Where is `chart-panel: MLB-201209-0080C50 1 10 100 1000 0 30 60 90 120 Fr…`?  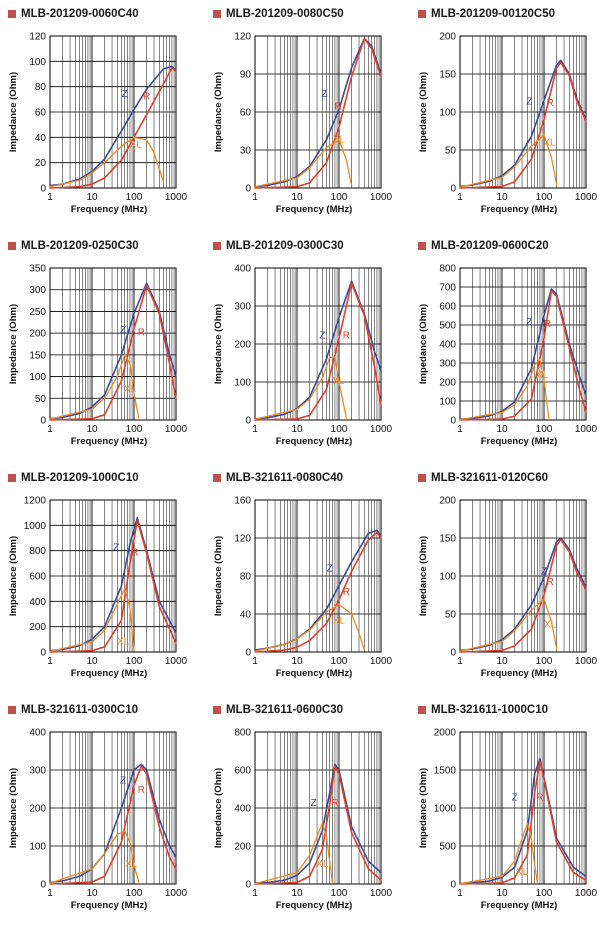 chart-panel: MLB-201209-0080C50 1 10 100 1000 0 30 60 90 120 Fr… is located at coordinates (307, 116).